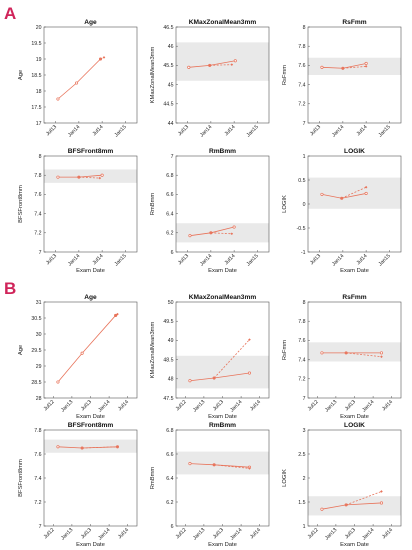 The width and height of the screenshot is (412, 550). What do you see at coordinates (171, 124) in the screenshot?
I see `y-tick-label: 44` at bounding box center [171, 124].